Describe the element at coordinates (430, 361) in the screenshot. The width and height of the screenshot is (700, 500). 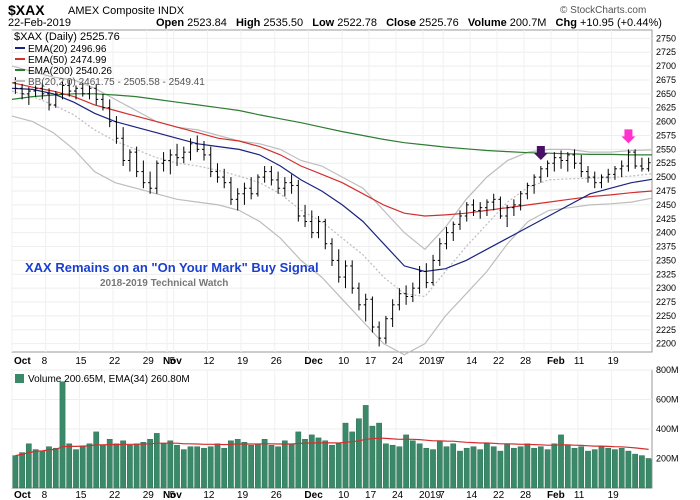
I see `x-tick-label: 2019` at that location.